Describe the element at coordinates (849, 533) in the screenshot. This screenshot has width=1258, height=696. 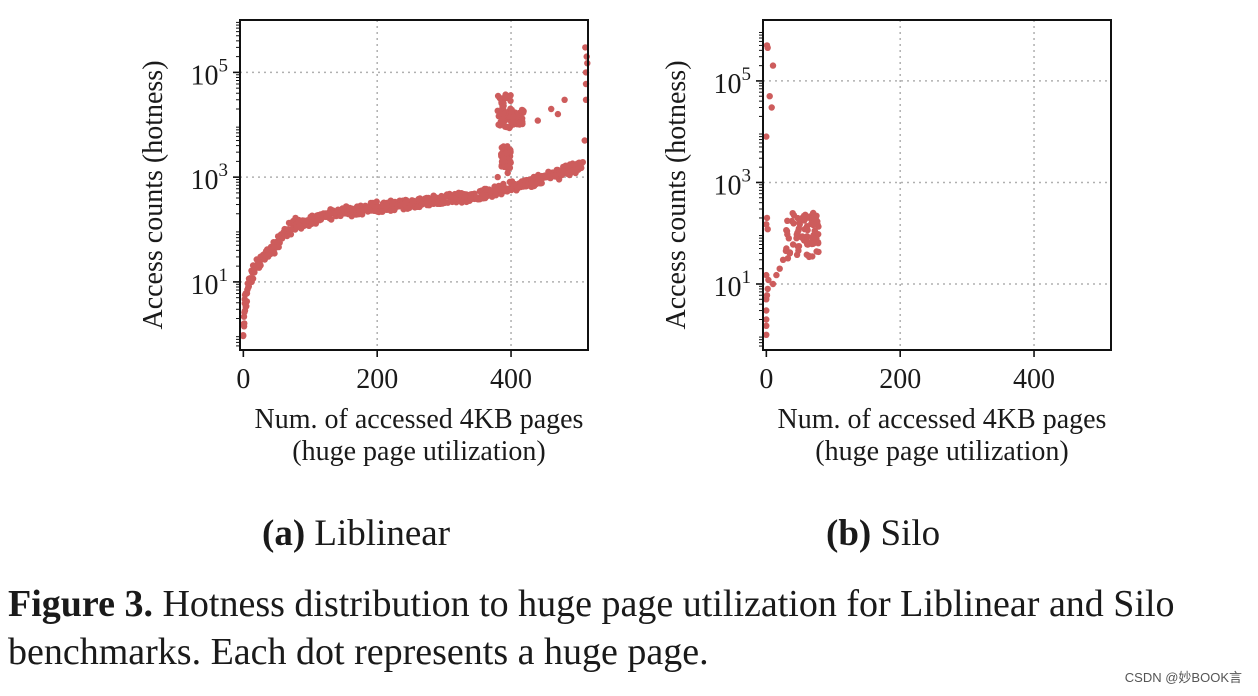
I see `subfigure-b-label: (b)` at that location.